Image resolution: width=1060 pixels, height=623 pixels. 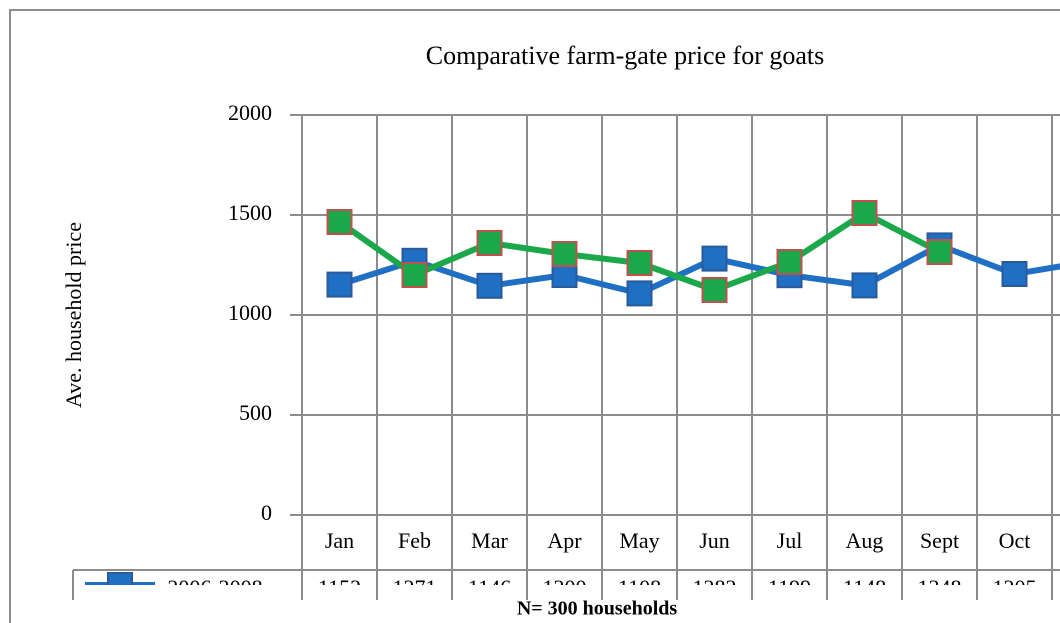 I want to click on x-tick-label: Jan, so click(x=339, y=540).